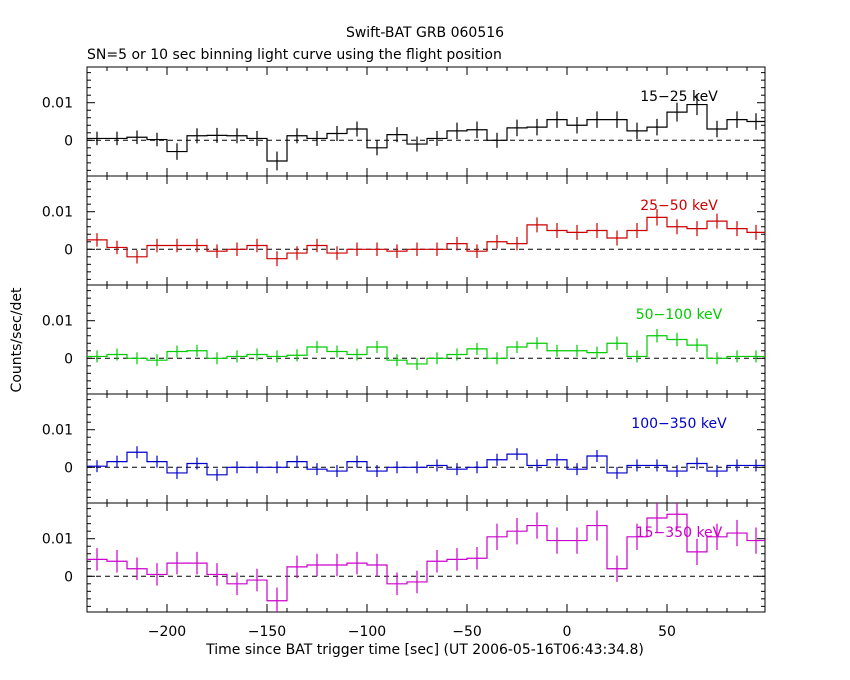  Describe the element at coordinates (679, 533) in the screenshot. I see `band-label: 15−350 keV` at that location.